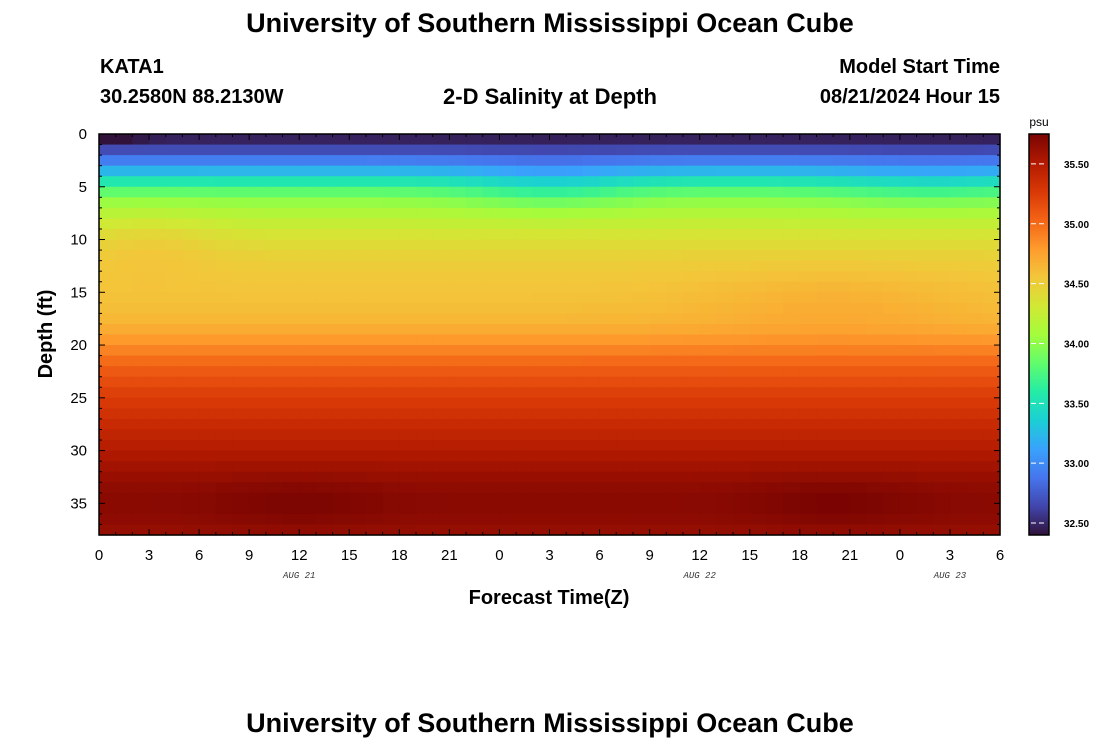  I want to click on x-tick-label: 3, so click(549, 555).